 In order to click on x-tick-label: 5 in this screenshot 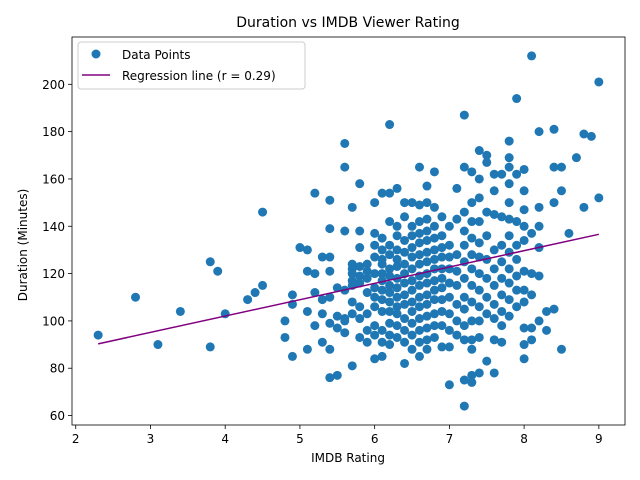, I will do `click(300, 439)`.